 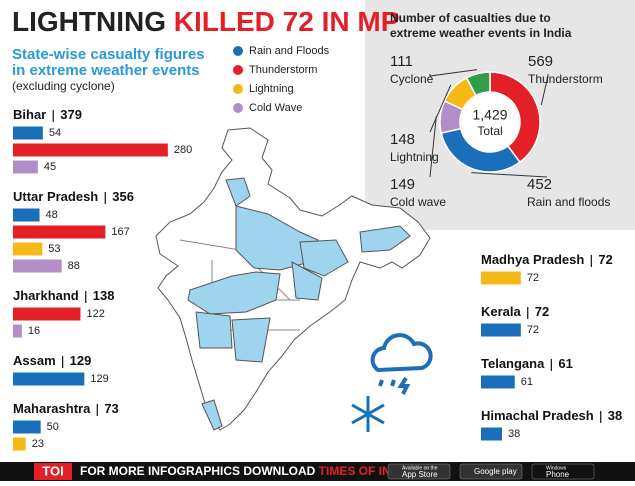 I want to click on state-heading: Himachal Pradesh 38, so click(x=551, y=415).